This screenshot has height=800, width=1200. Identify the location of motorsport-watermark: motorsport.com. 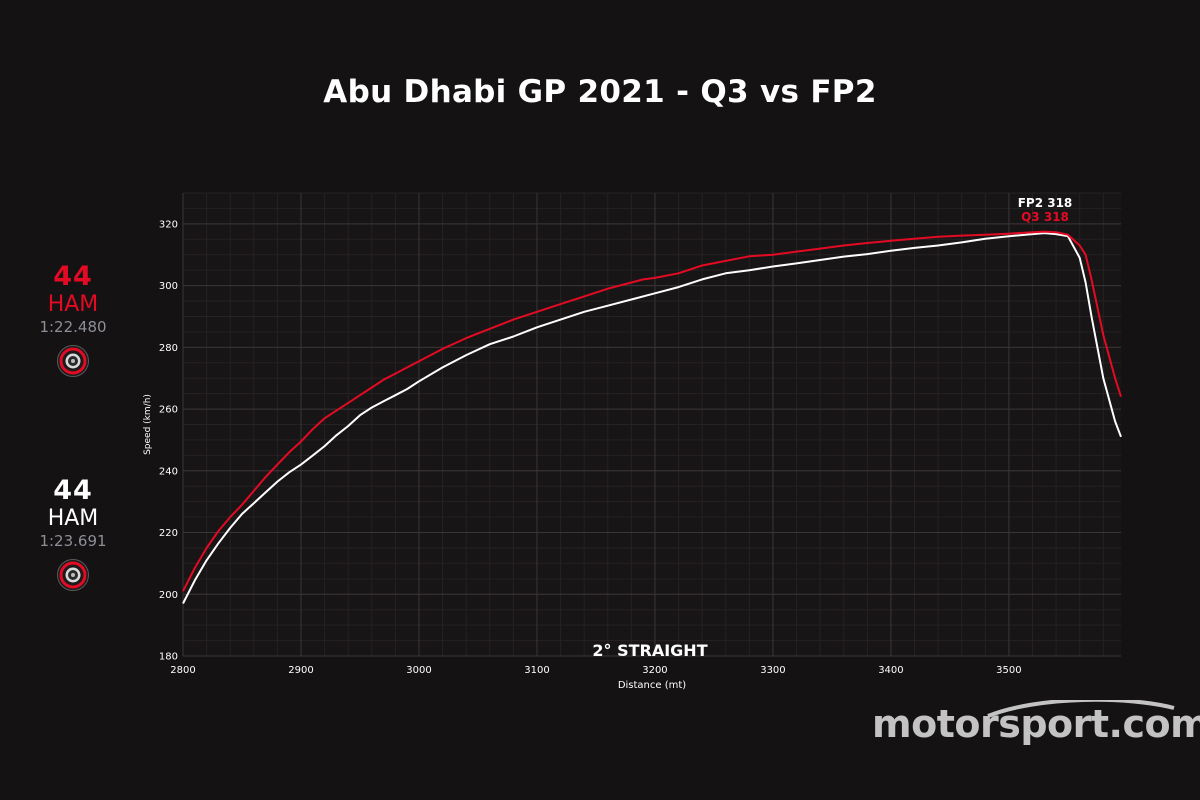
(1036, 724).